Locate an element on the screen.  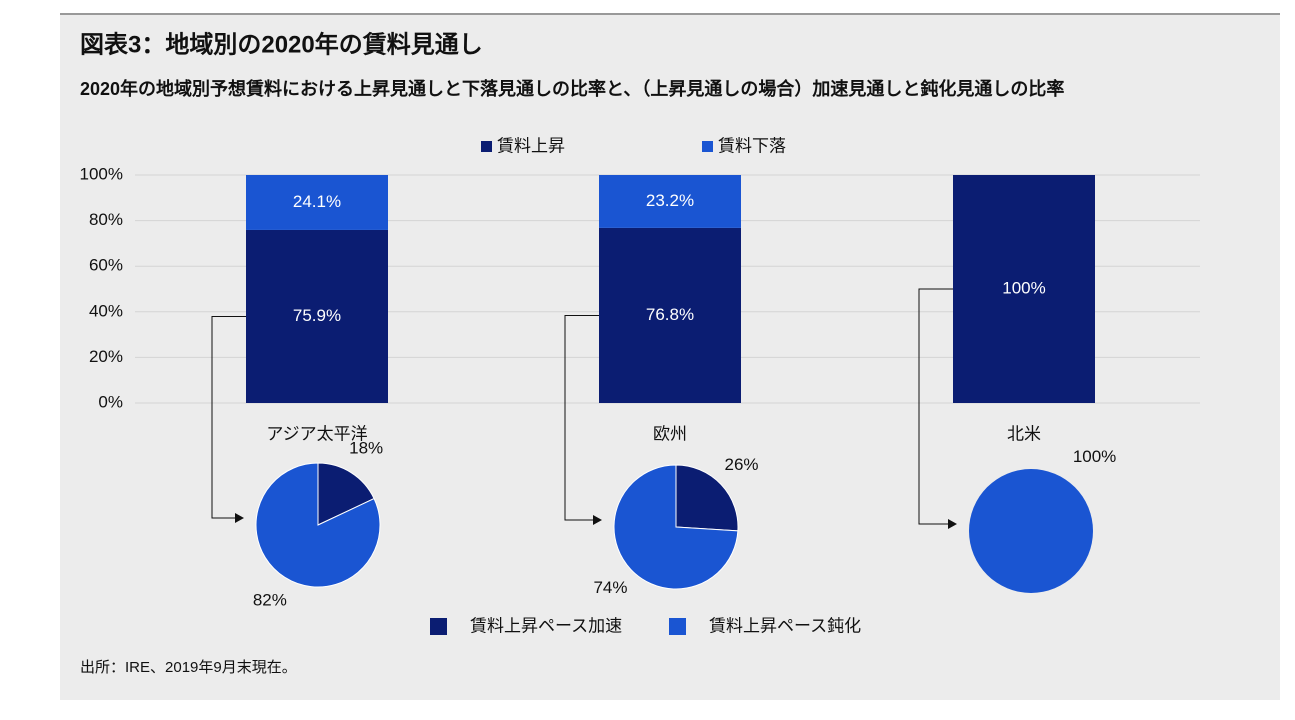
bar-value-label: 23.2% is located at coordinates (670, 200).